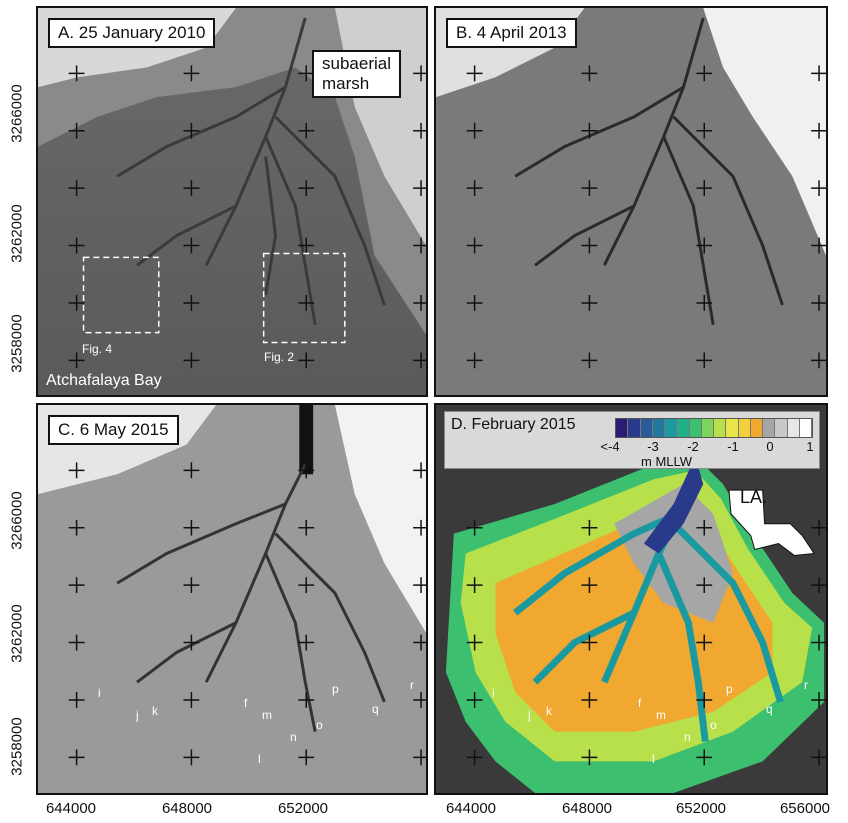 The height and width of the screenshot is (823, 848). Describe the element at coordinates (770, 446) in the screenshot. I see `legend-tick: 0` at that location.